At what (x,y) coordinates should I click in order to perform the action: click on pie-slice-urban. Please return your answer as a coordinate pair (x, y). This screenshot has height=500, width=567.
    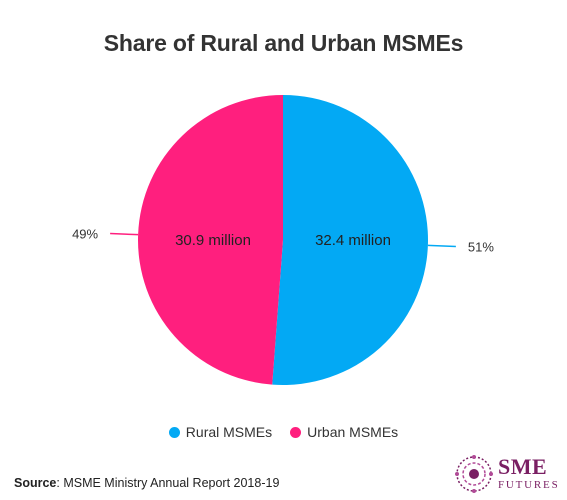
    Looking at the image, I should click on (210, 240).